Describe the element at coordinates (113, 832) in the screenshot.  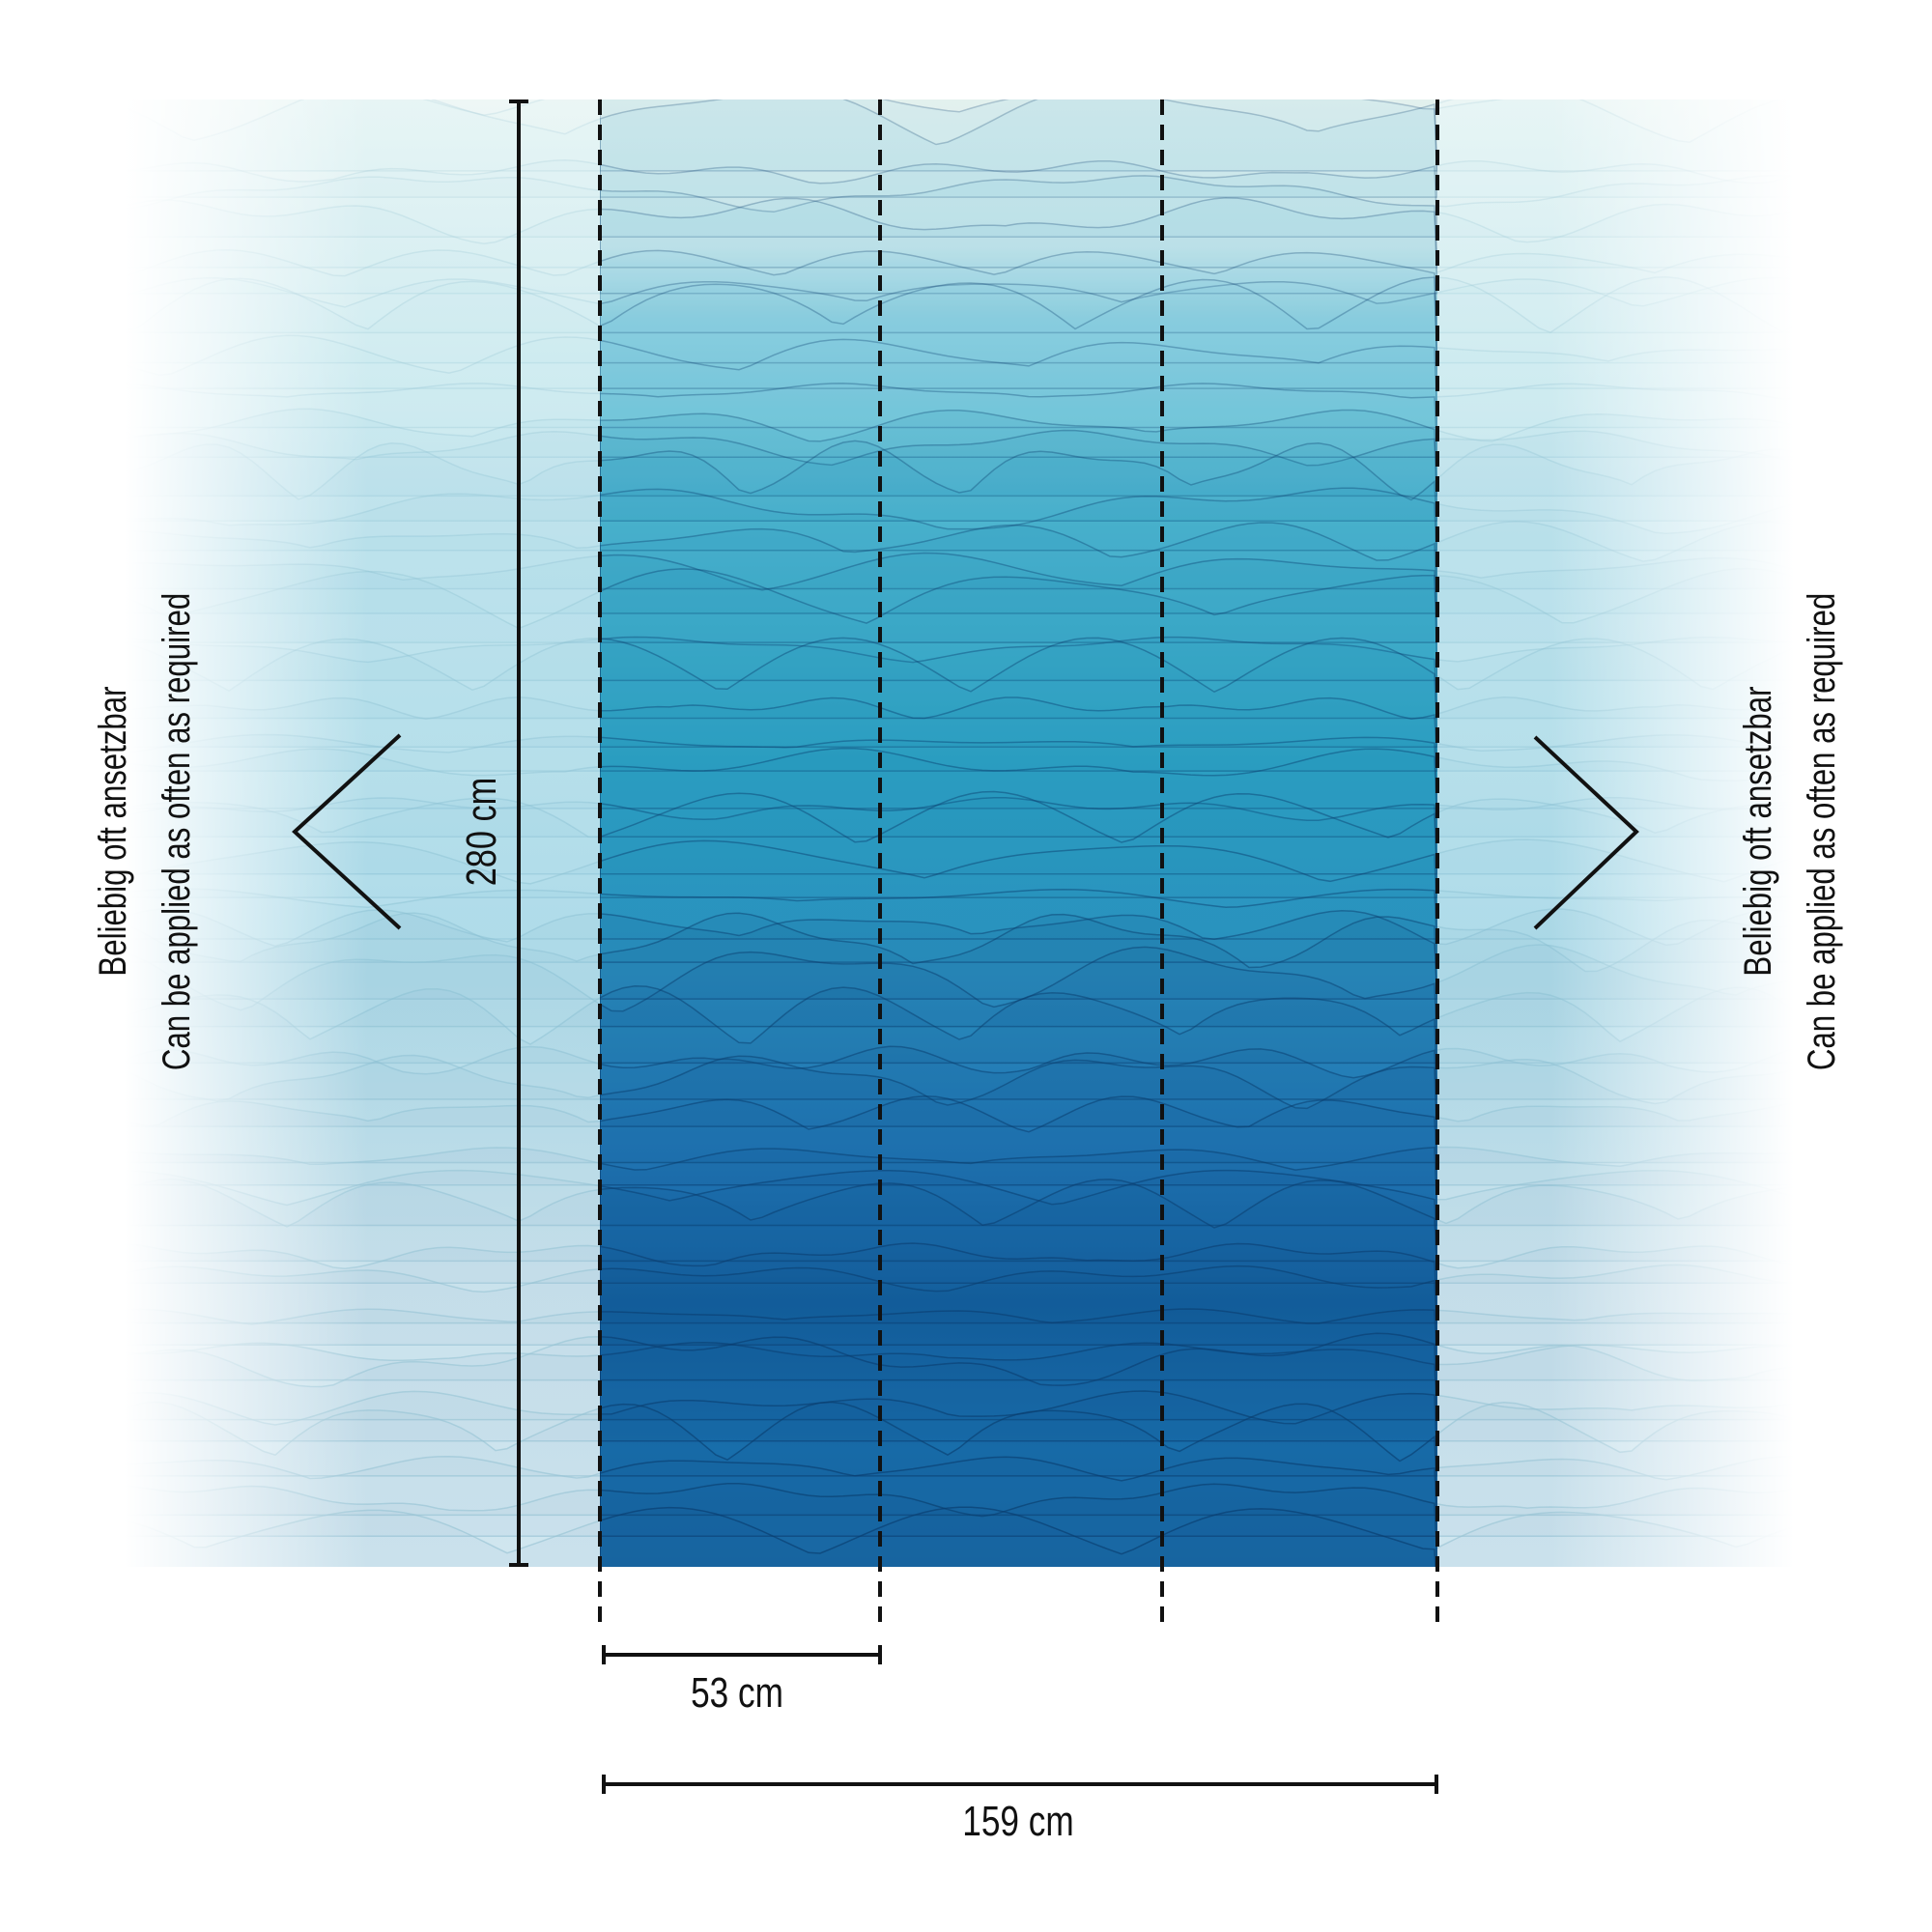
I see `left-note-line1: Beliebig oft ansetzbar` at that location.